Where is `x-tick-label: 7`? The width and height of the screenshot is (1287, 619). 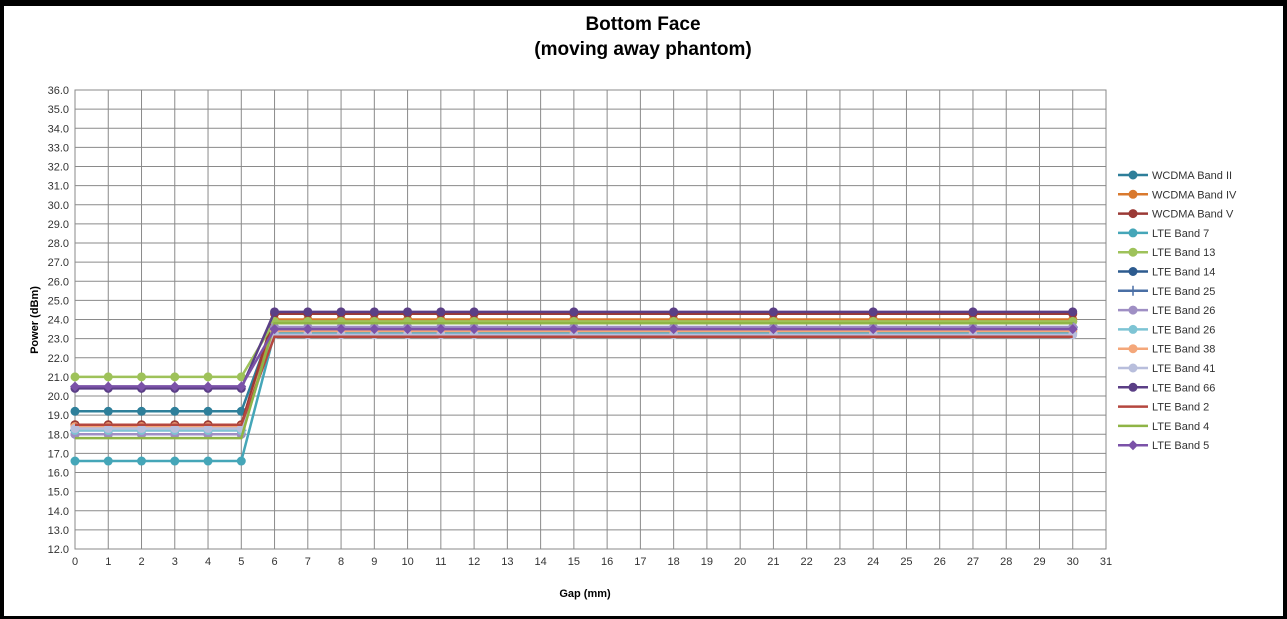 x-tick-label: 7 is located at coordinates (308, 562).